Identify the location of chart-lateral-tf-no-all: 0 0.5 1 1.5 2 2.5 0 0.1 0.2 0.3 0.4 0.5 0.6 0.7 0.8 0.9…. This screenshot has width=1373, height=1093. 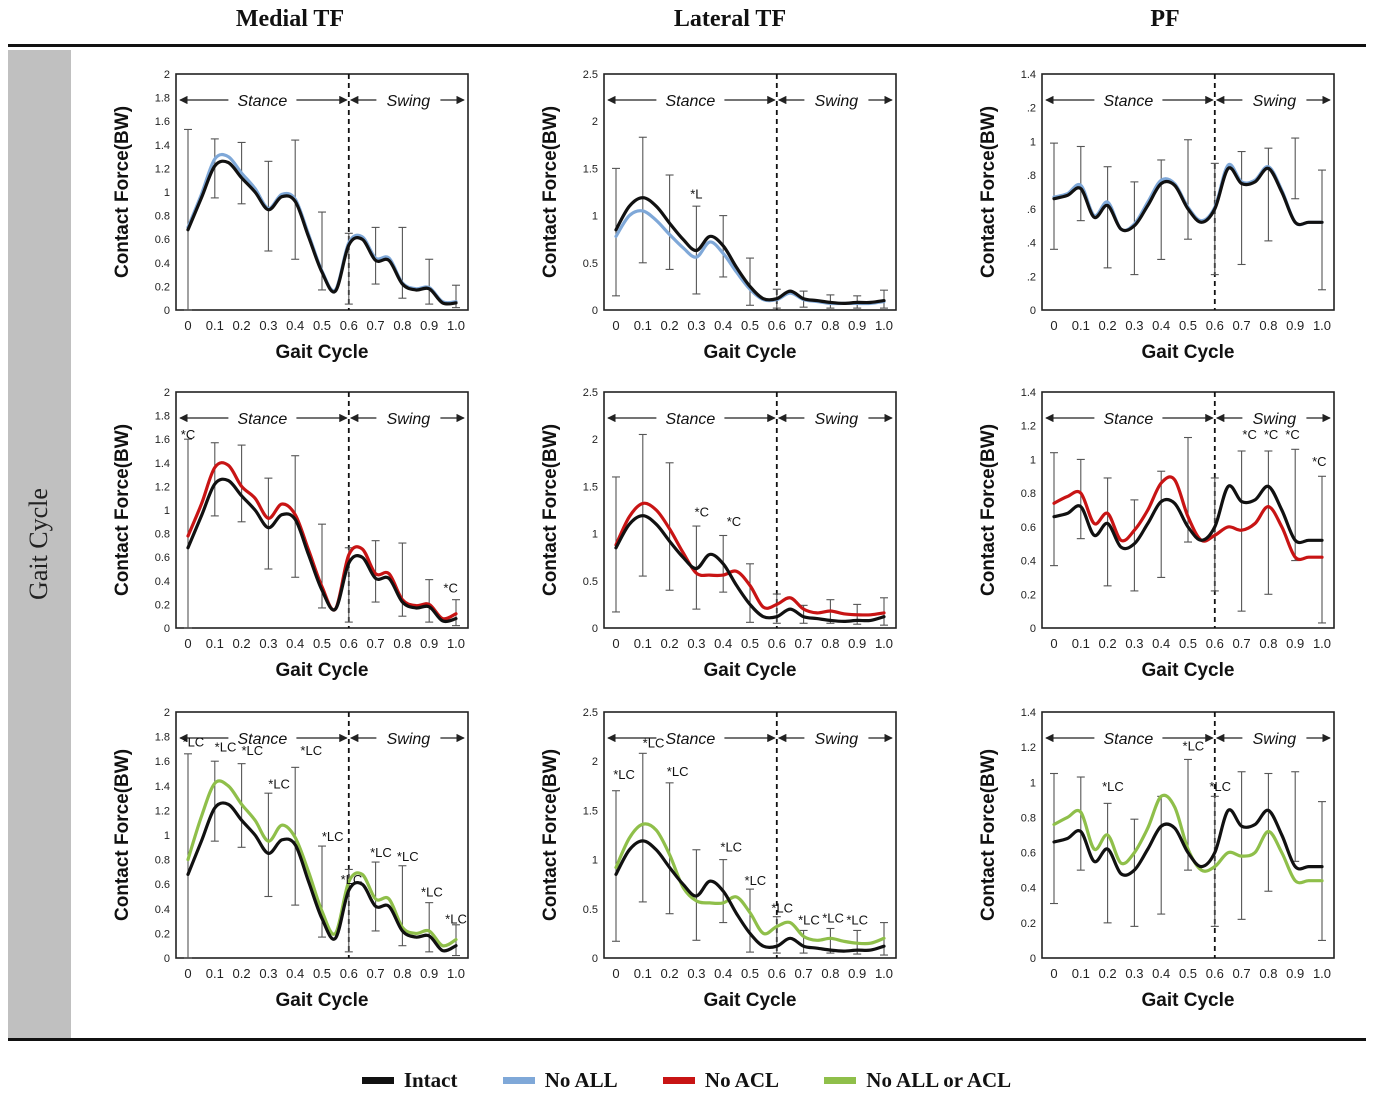
(718, 216).